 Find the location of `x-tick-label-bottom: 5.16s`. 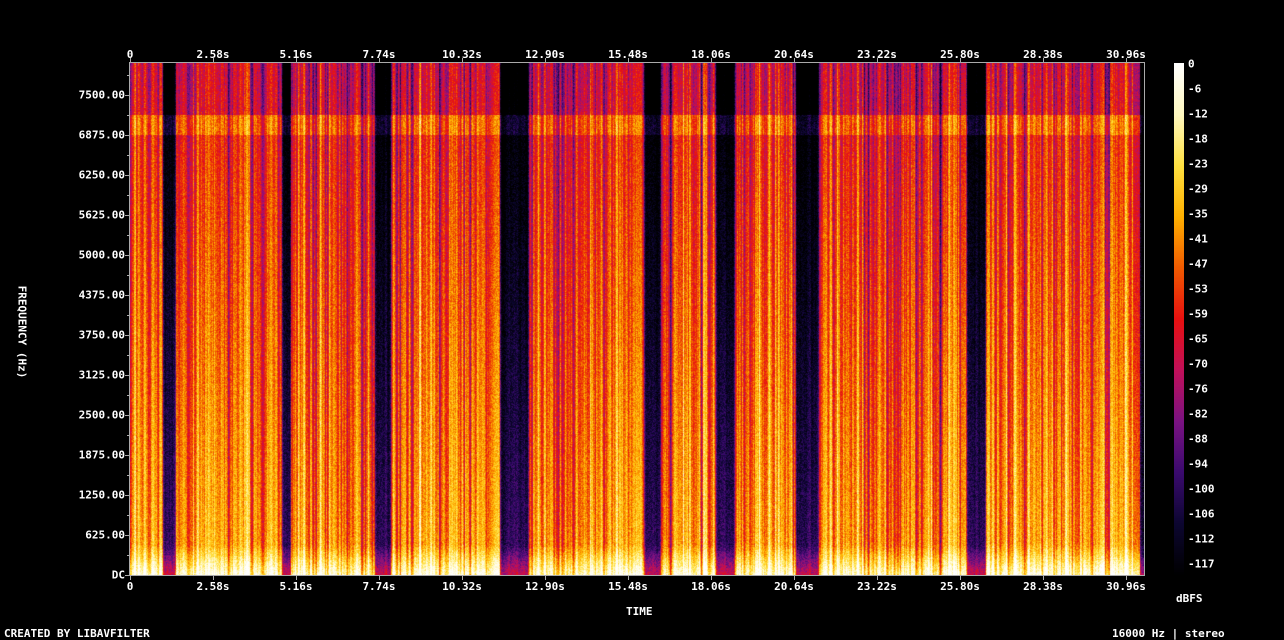

x-tick-label-bottom: 5.16s is located at coordinates (296, 586).